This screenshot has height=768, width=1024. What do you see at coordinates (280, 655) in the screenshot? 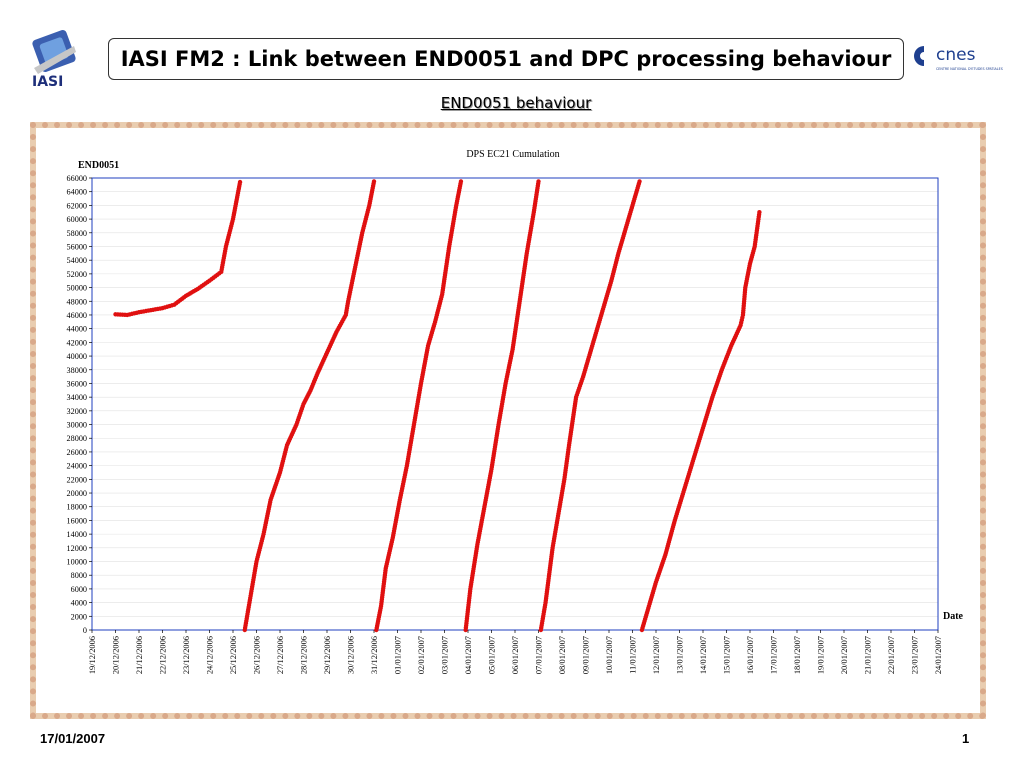
I see `x-tick-label: 27/12/2006` at bounding box center [280, 655].